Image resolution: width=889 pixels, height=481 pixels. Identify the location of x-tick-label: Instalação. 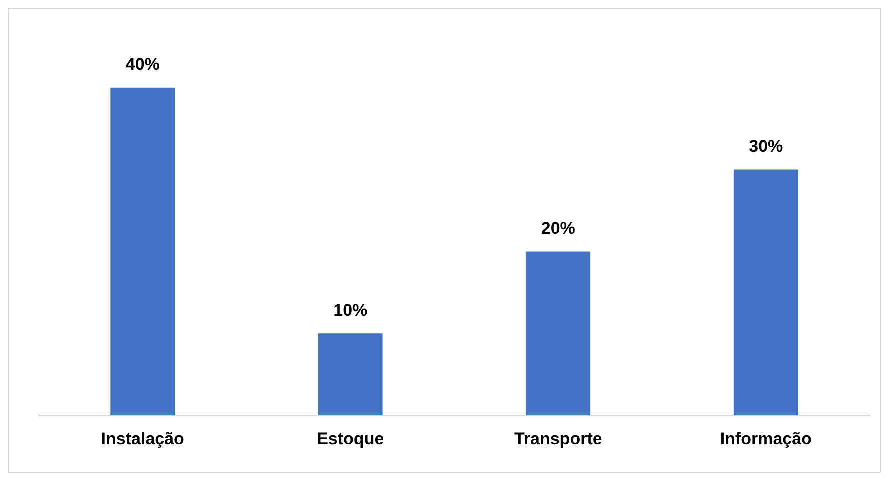
(142, 438).